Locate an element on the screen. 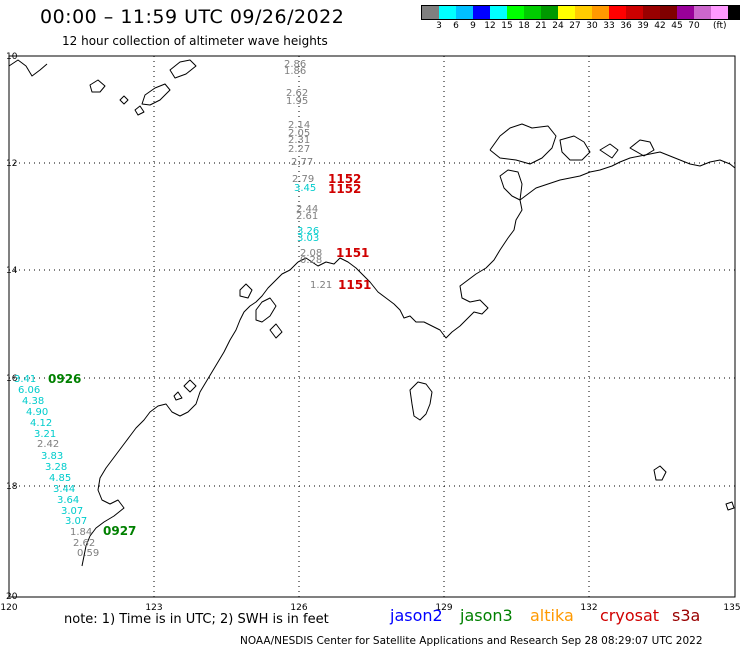  swh-value: 2.31 is located at coordinates (299, 140).